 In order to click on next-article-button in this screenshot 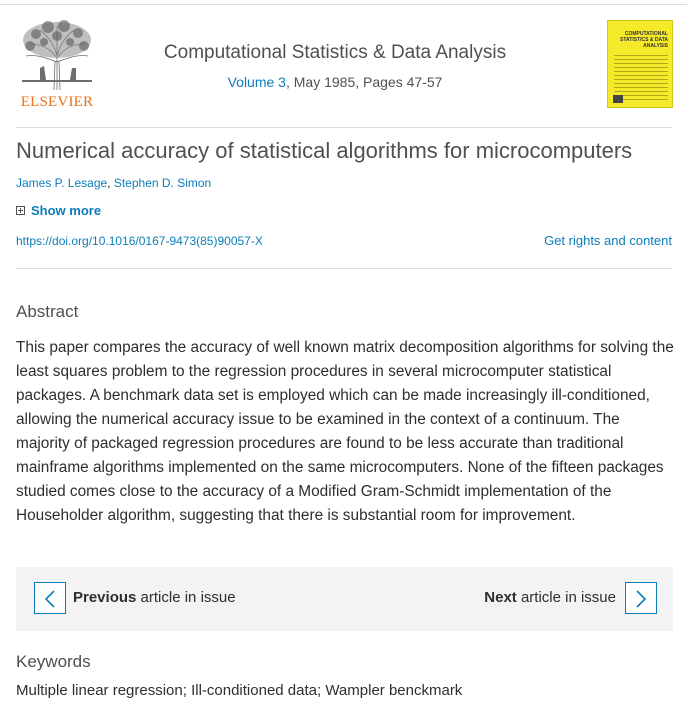, I will do `click(641, 598)`.